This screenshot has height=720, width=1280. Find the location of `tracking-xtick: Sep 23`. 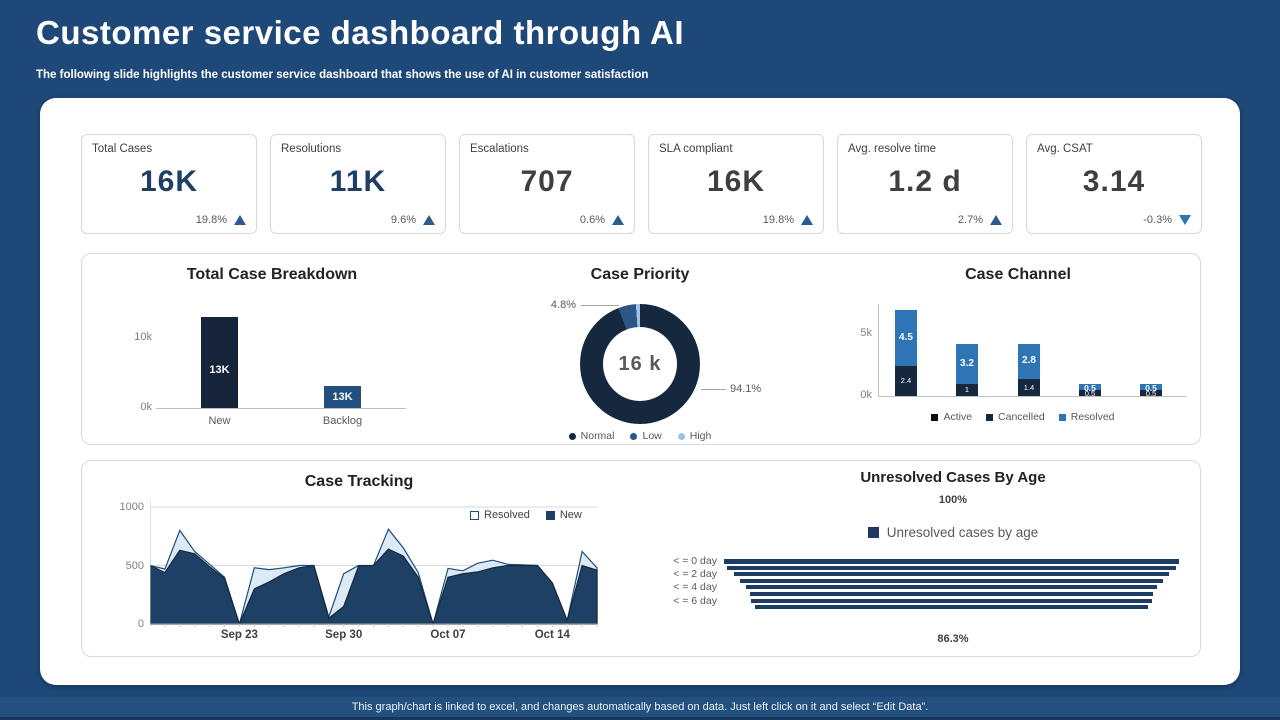

tracking-xtick: Sep 23 is located at coordinates (239, 635).